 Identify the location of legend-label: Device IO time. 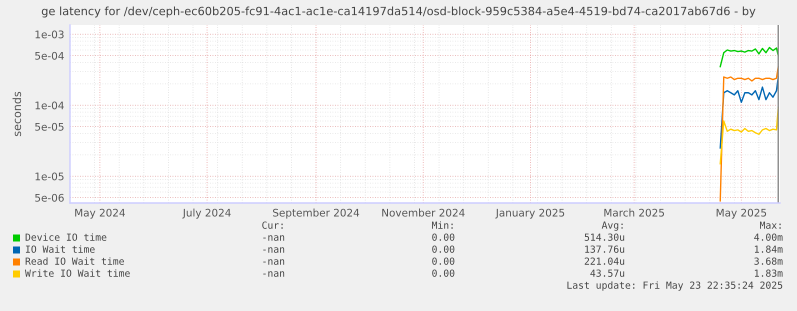
(66, 237).